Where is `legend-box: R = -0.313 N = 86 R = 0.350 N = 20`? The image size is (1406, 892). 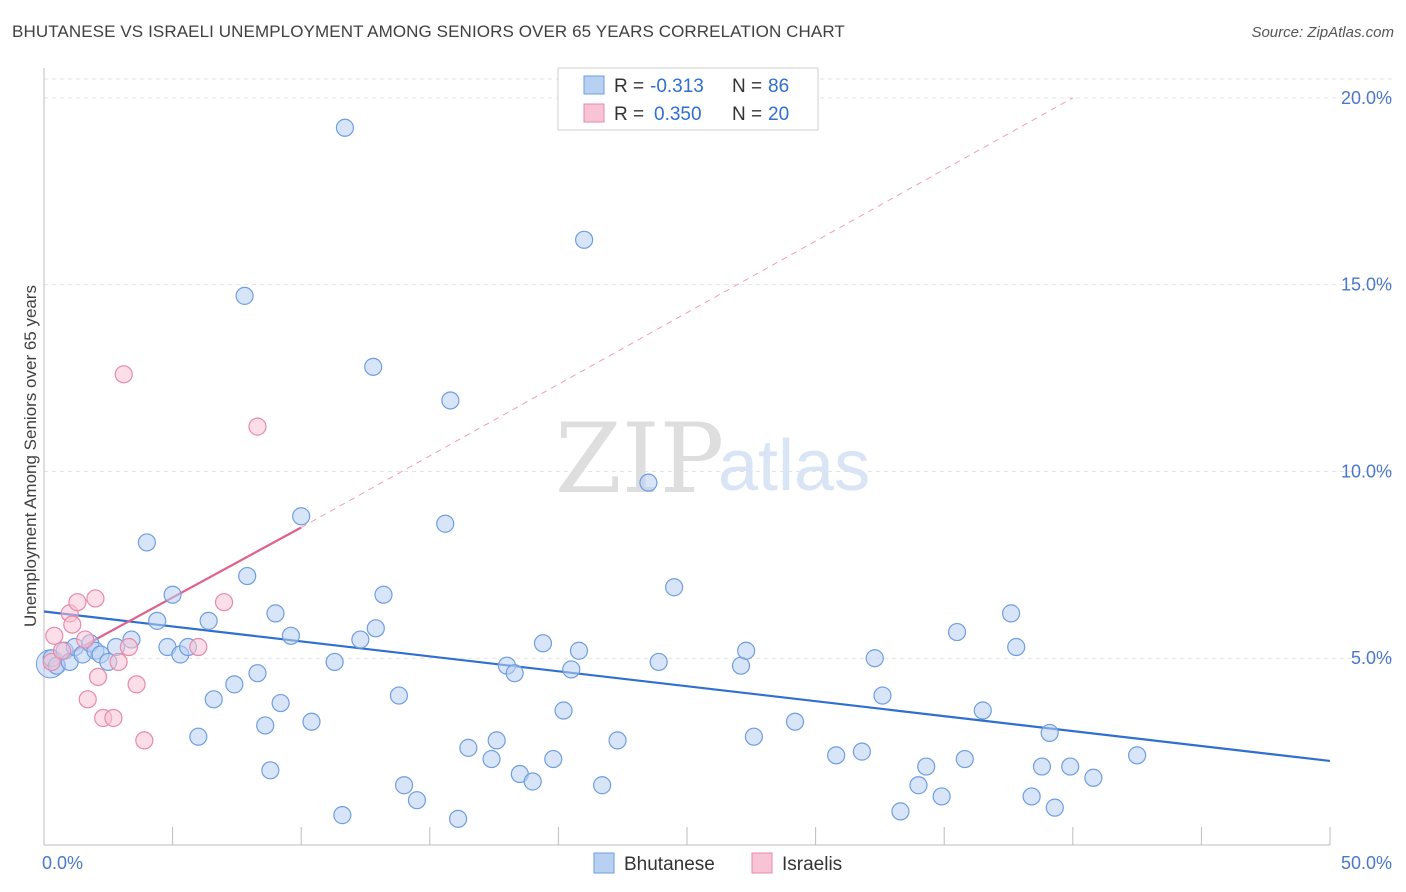
legend-box: R = -0.313 N = 86 R = 0.350 N = 20 is located at coordinates (688, 99).